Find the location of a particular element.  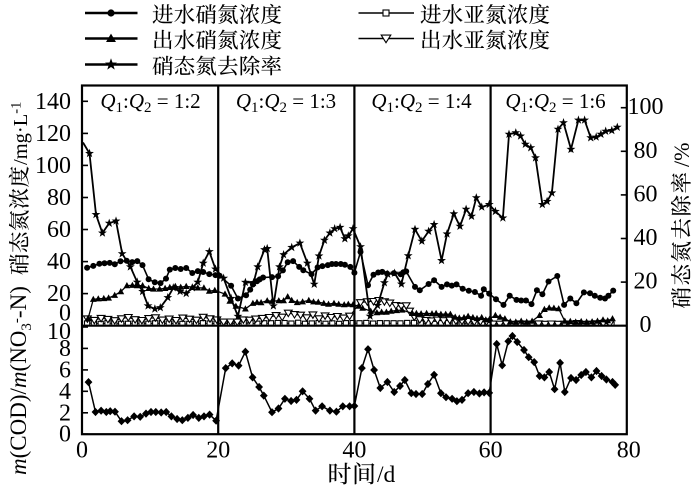

svg-text: Q1:Q2 = 1:4 is located at coordinates (421, 102).